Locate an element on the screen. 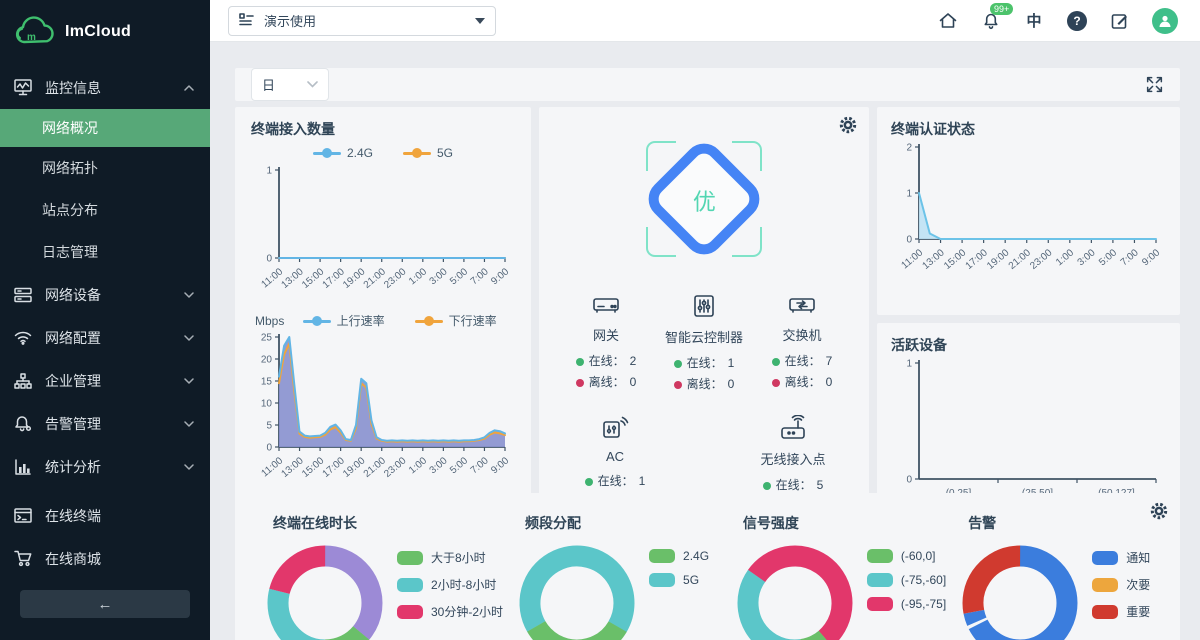  alarms-legend: 通知 次要 重要 is located at coordinates (1121, 594).